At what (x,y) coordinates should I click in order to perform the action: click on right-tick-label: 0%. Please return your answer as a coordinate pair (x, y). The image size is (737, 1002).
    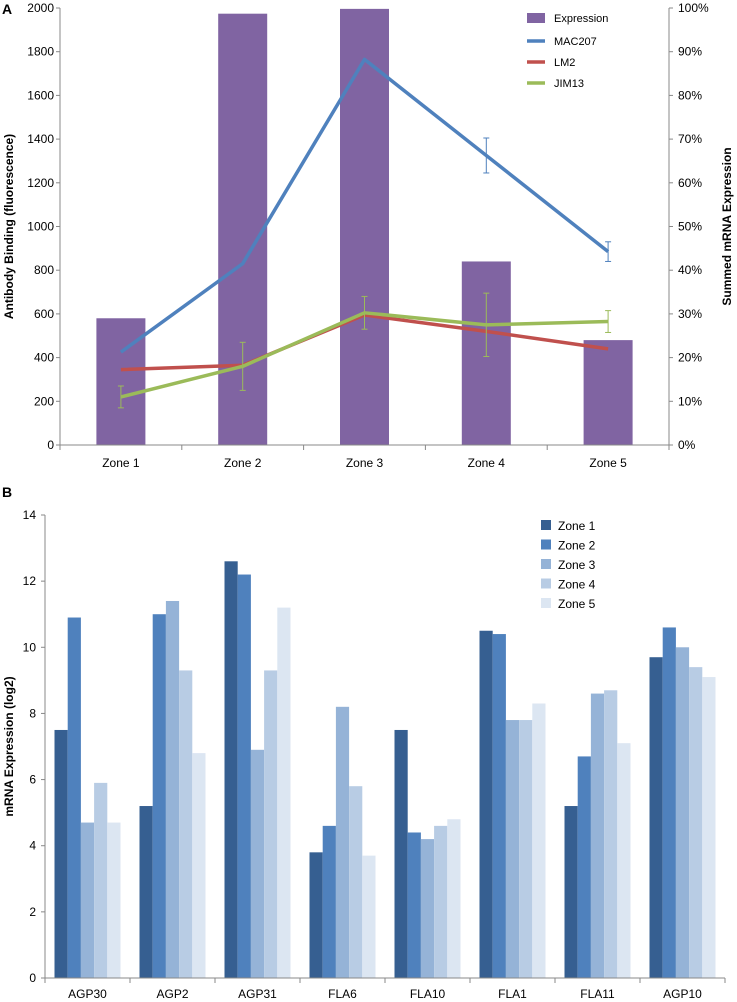
    Looking at the image, I should click on (687, 445).